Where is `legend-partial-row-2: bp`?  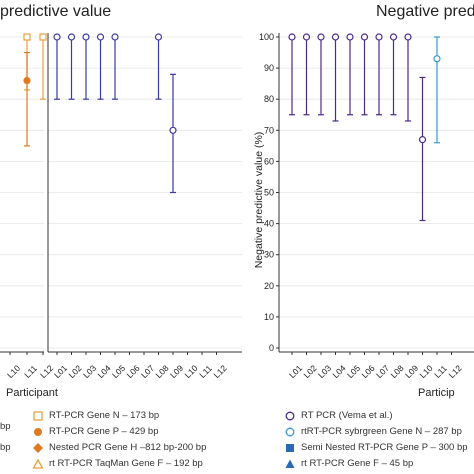
legend-partial-row-2: bp is located at coordinates (5, 447).